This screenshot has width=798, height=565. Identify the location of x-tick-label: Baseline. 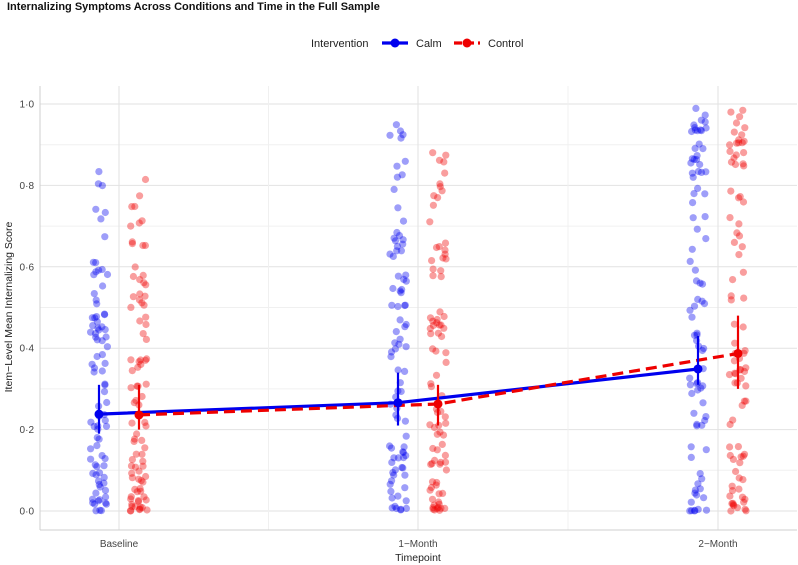
(119, 544).